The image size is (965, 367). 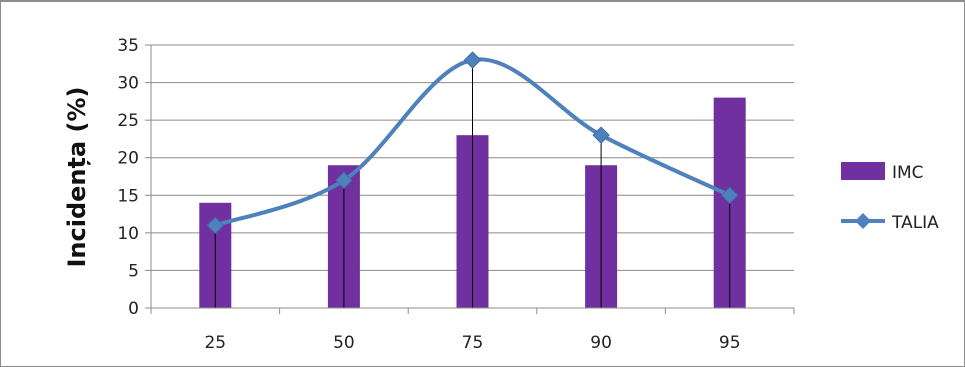 I want to click on y-tick-label: 0, so click(x=133, y=309).